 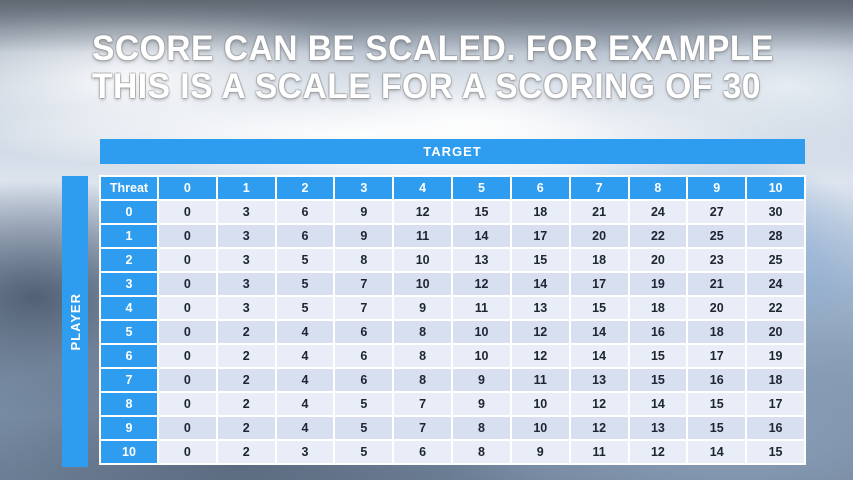 I want to click on table-row: 6 0 2 4 6 8 10 12 14 15 17 19, so click(x=452, y=356).